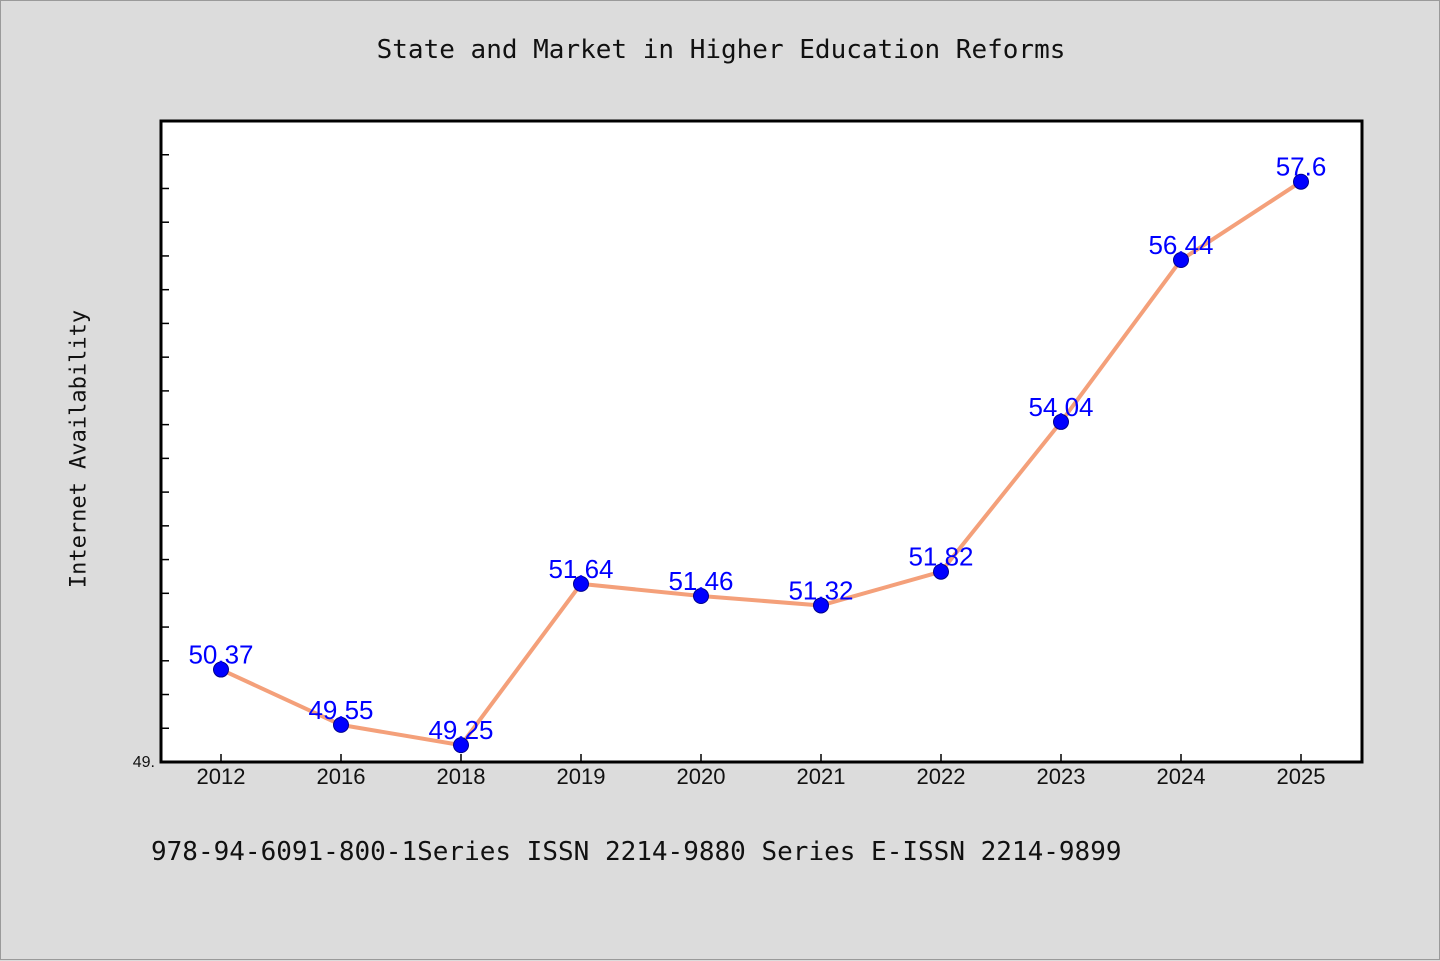 The height and width of the screenshot is (961, 1440). Describe the element at coordinates (940, 557) in the screenshot. I see `data-label: 51.82` at that location.